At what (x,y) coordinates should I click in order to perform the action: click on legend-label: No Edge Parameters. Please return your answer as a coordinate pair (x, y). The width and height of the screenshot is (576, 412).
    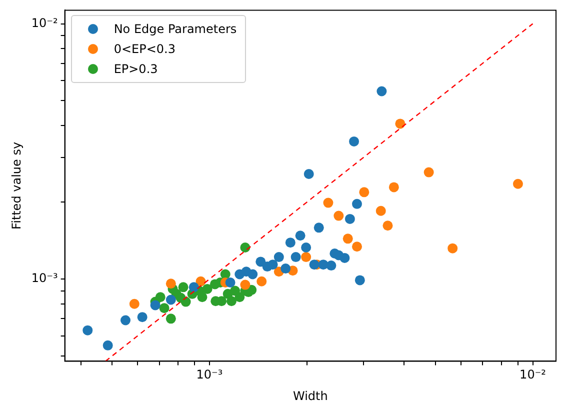
    Looking at the image, I should click on (175, 29).